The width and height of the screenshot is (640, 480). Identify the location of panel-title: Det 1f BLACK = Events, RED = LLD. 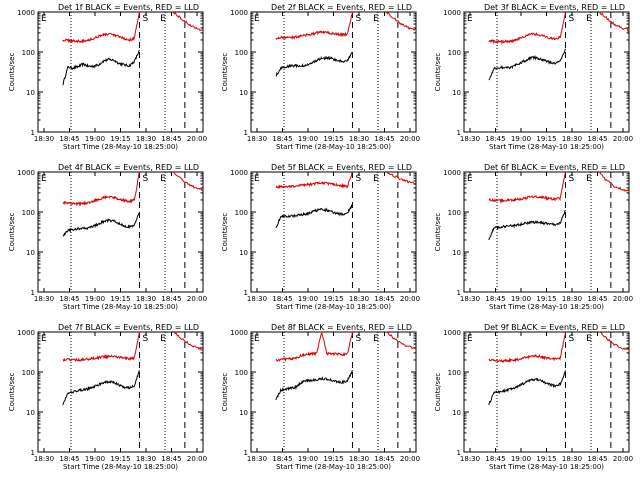
(128, 7).